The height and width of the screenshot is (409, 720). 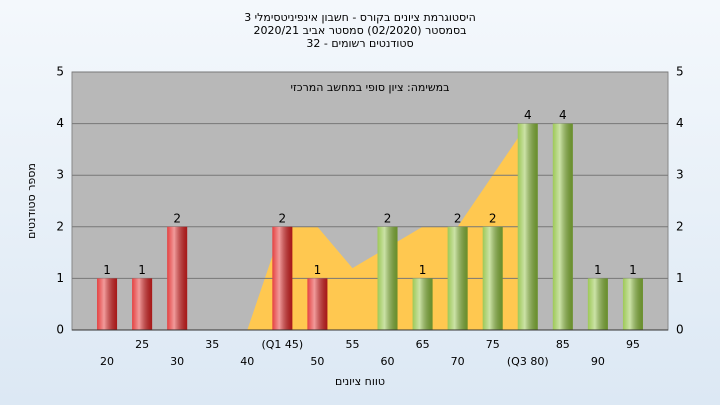 What do you see at coordinates (360, 381) in the screenshot?
I see `x-axis-label: טווח ציונים` at bounding box center [360, 381].